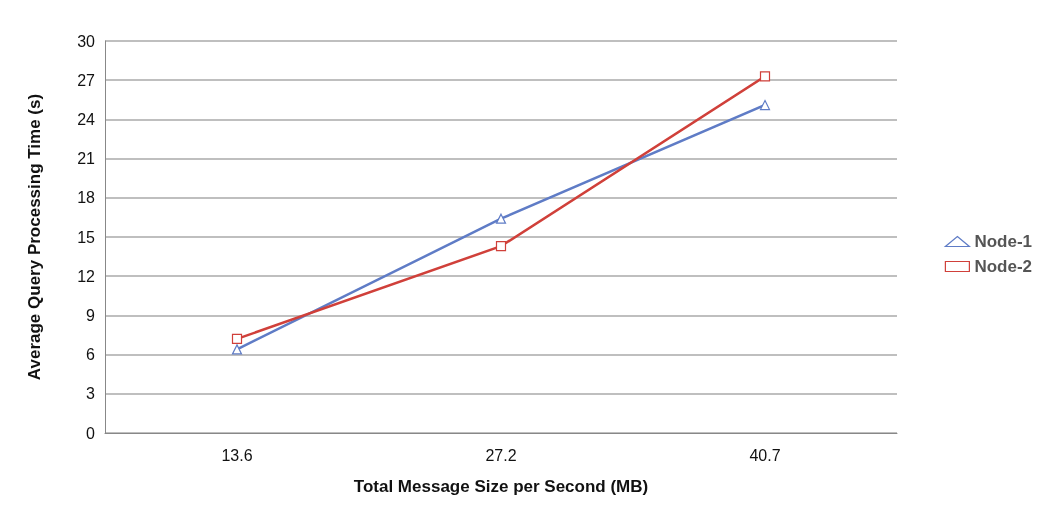  What do you see at coordinates (86, 80) in the screenshot?
I see `y-tick-label: 27` at bounding box center [86, 80].